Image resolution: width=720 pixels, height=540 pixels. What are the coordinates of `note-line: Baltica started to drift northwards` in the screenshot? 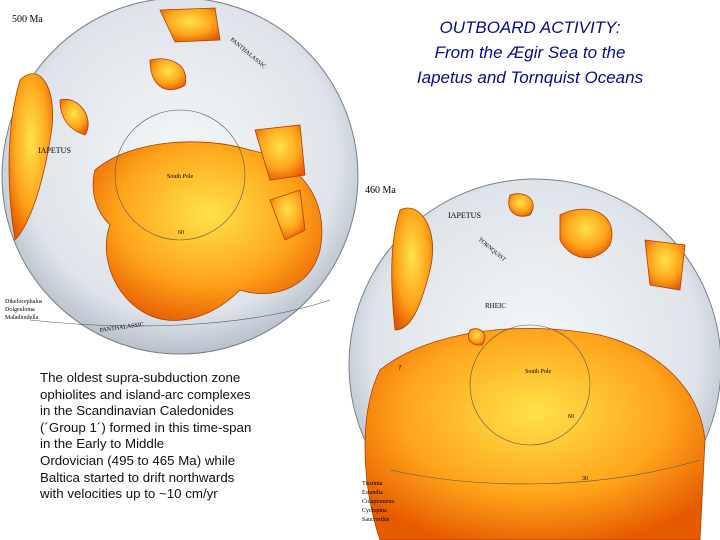 It's located at (137, 477).